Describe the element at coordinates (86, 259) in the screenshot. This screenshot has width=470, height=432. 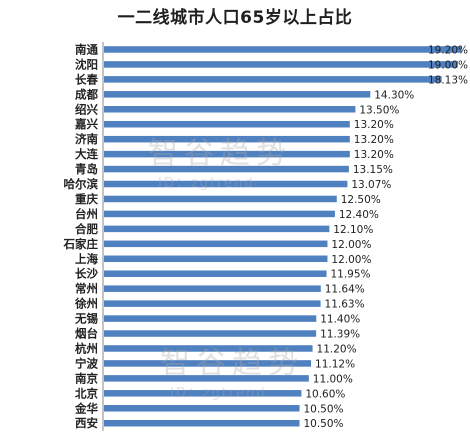
I see `category-label: 上海` at that location.